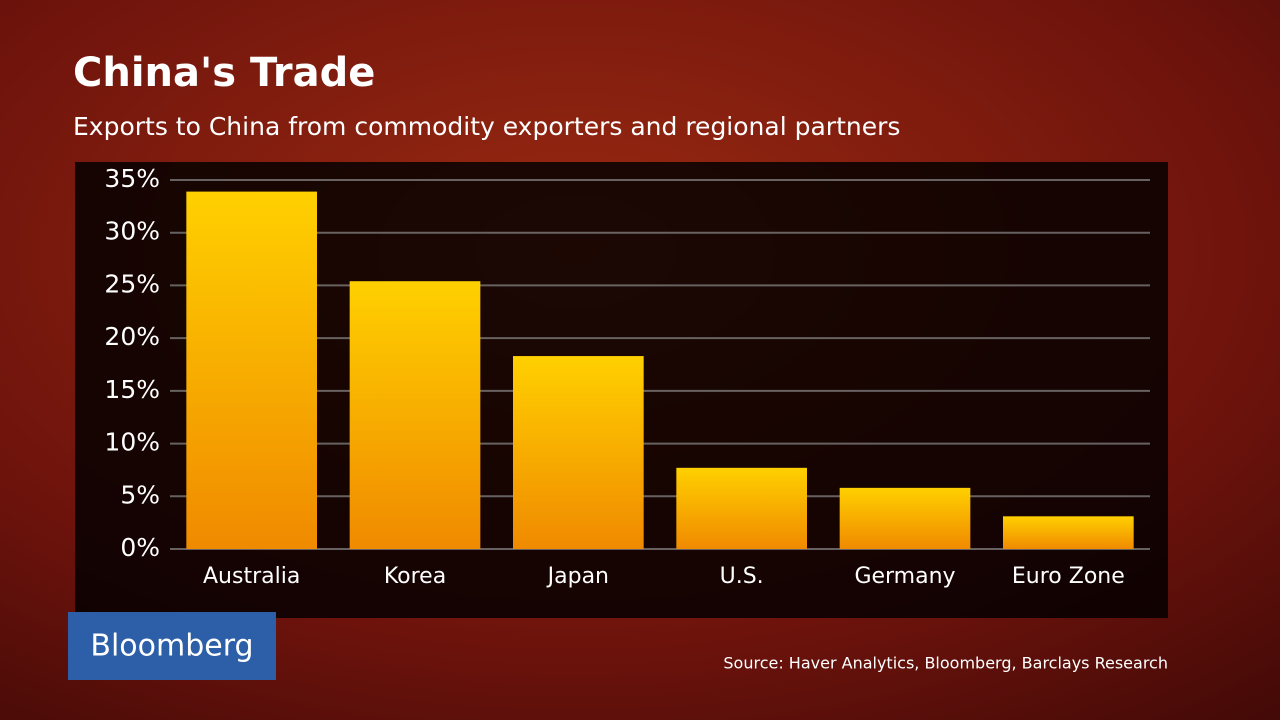 The height and width of the screenshot is (720, 1280). What do you see at coordinates (577, 576) in the screenshot?
I see `x-tick-label: Japan` at bounding box center [577, 576].